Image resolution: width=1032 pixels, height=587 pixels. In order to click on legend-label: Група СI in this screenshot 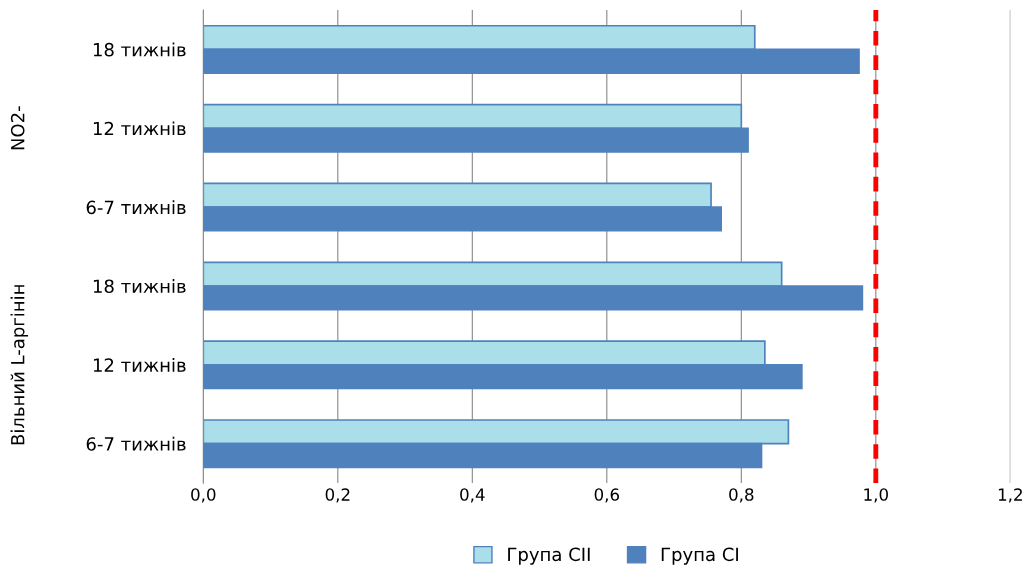, I will do `click(699, 556)`.